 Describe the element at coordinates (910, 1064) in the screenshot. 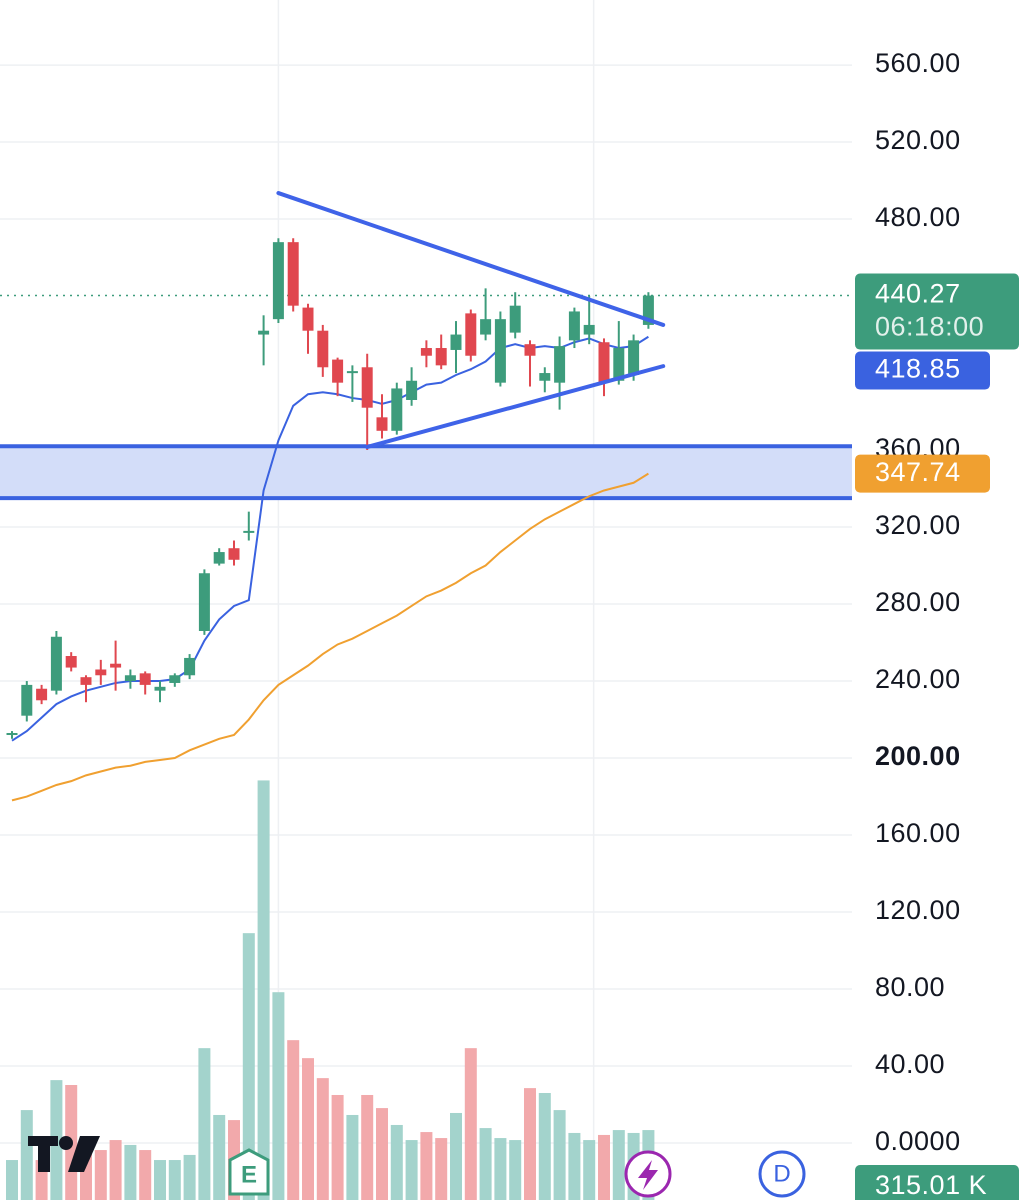

I see `y-tick-label: 40.00` at that location.